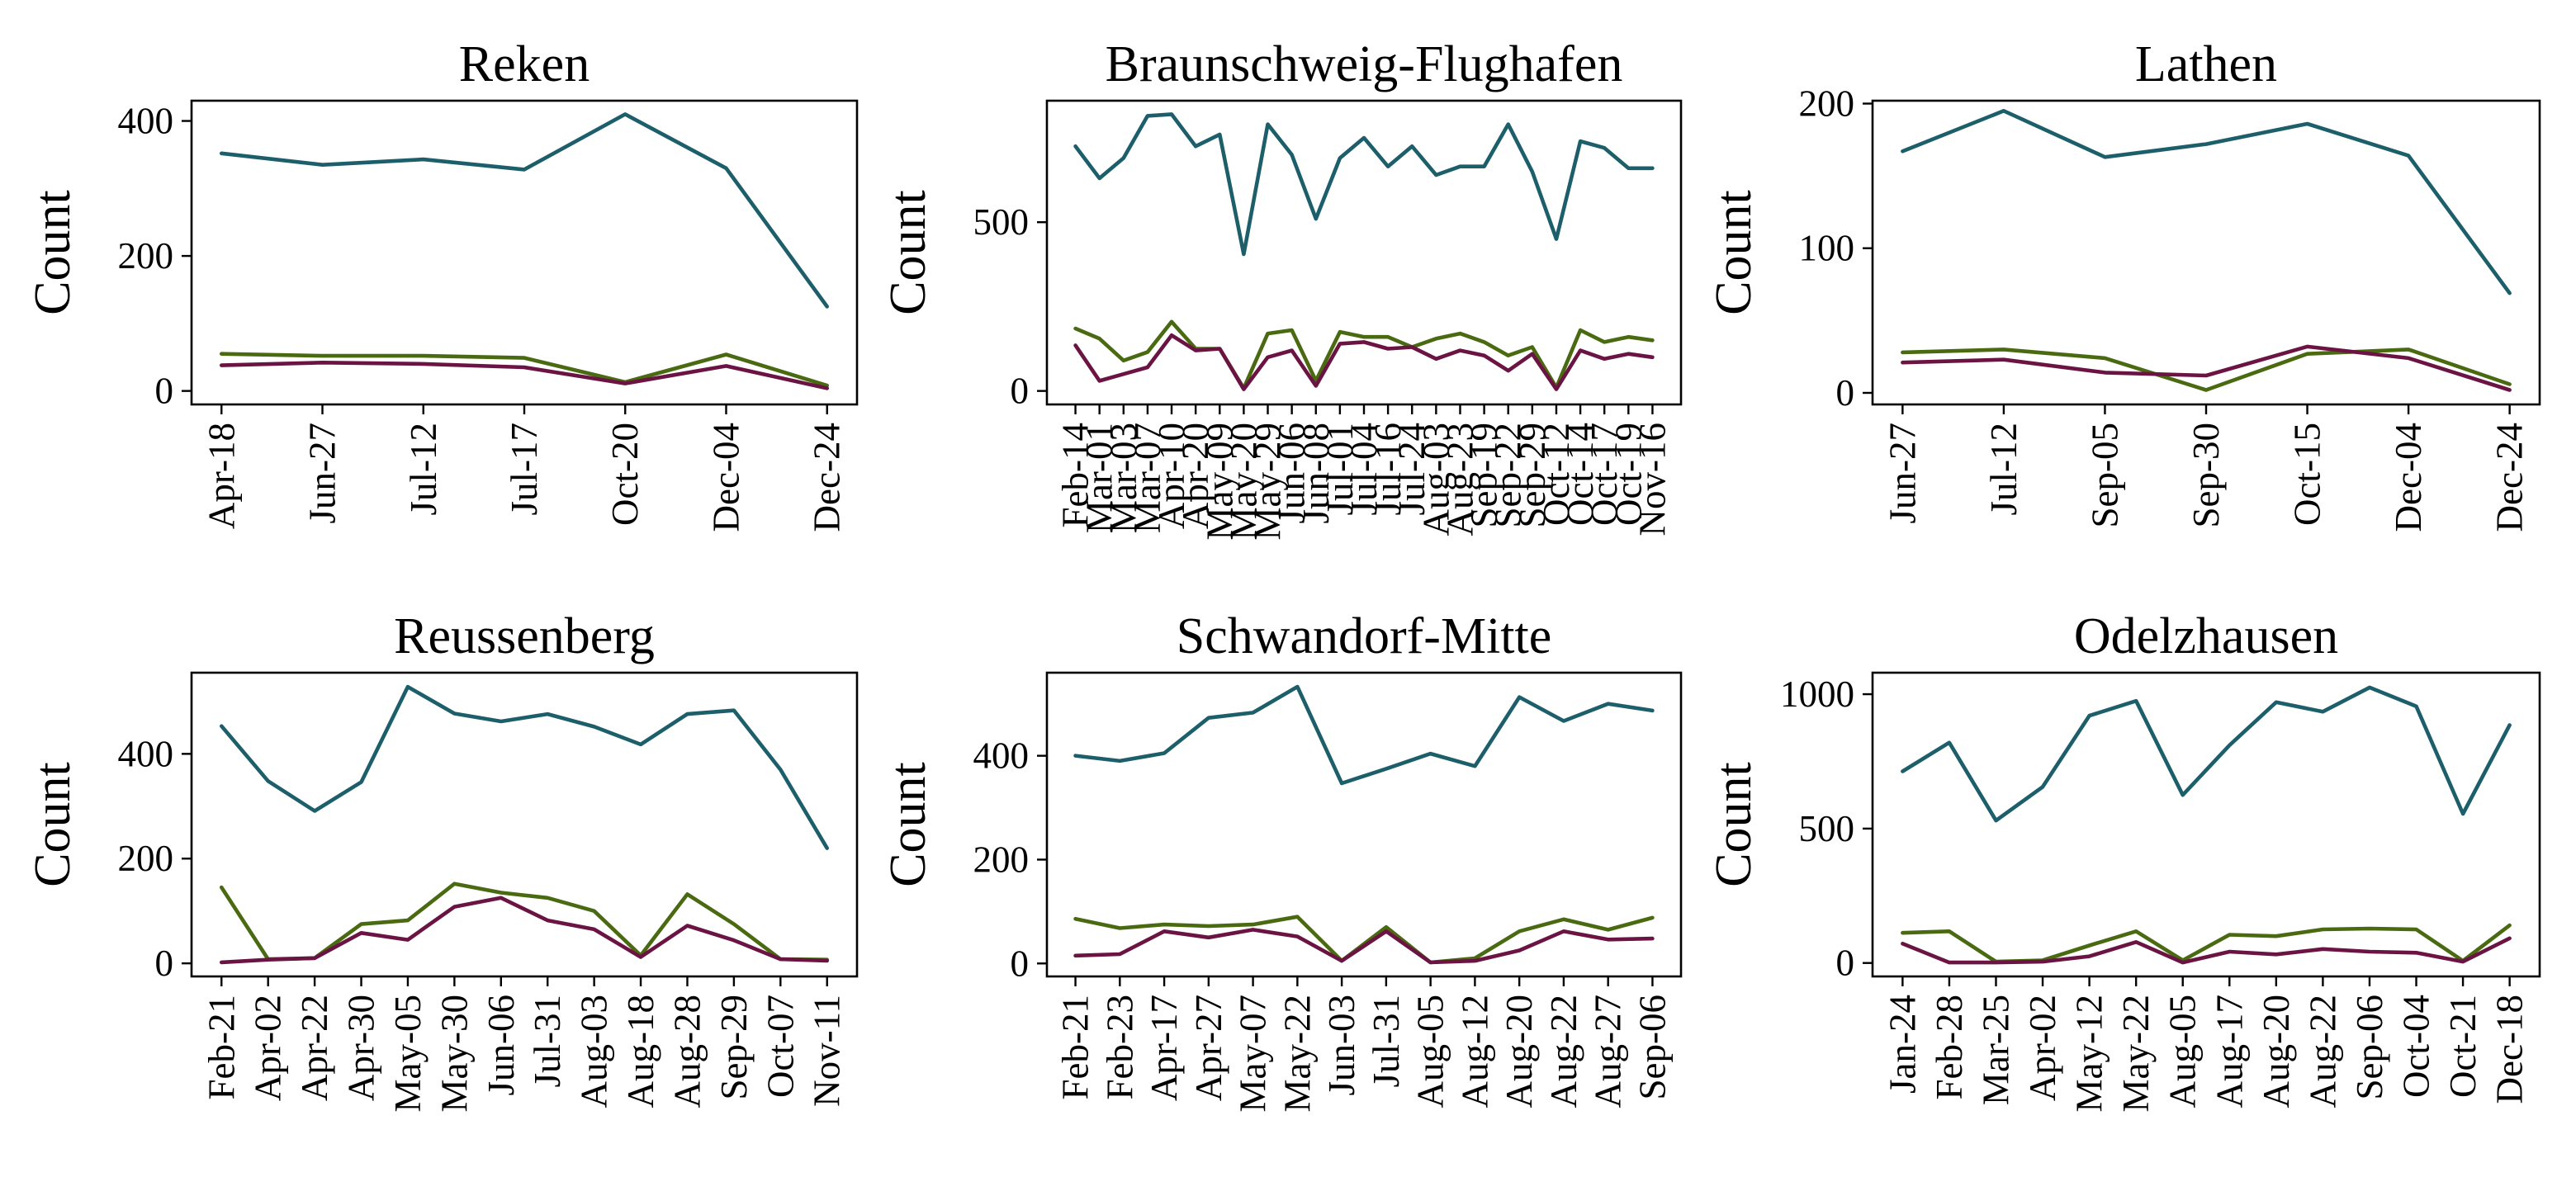 The height and width of the screenshot is (1177, 2576). Describe the element at coordinates (2104, 475) in the screenshot. I see `x-tick-label: Sep-05` at that location.